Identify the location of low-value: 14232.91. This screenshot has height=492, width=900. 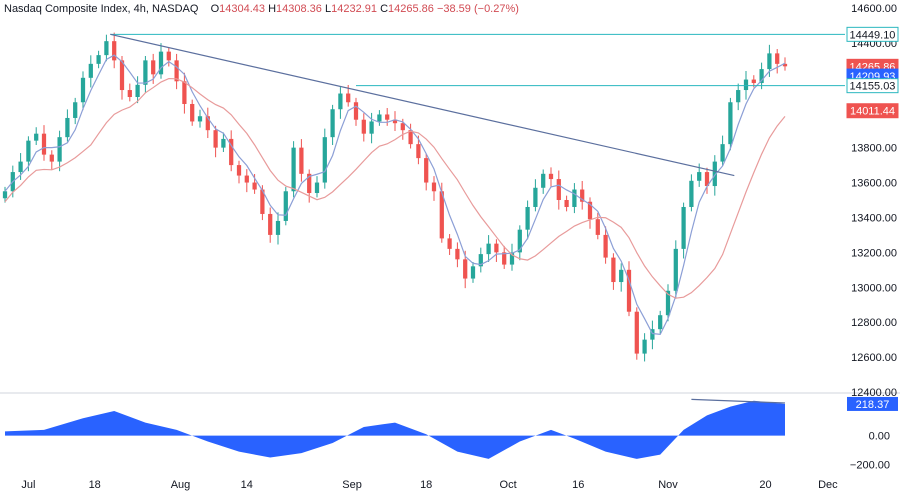
(354, 9).